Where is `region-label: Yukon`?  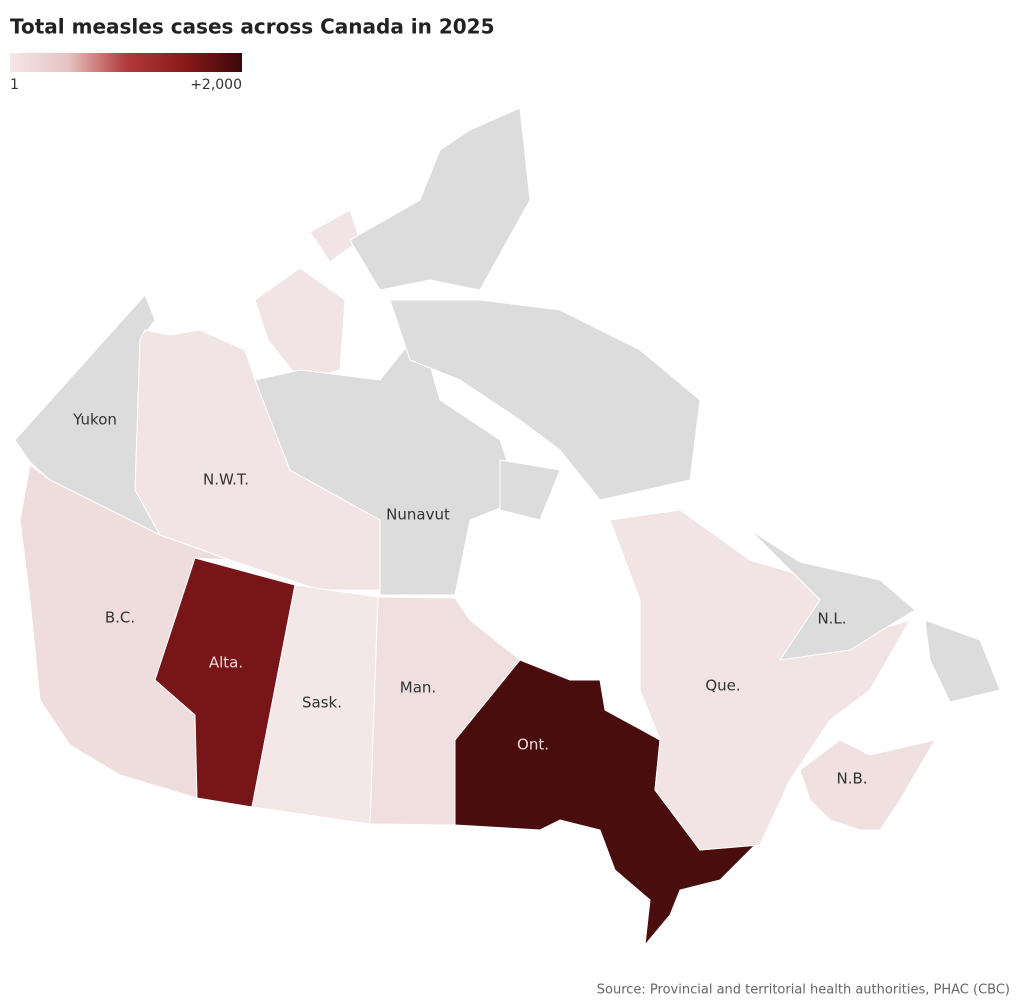
region-label: Yukon is located at coordinates (94, 420).